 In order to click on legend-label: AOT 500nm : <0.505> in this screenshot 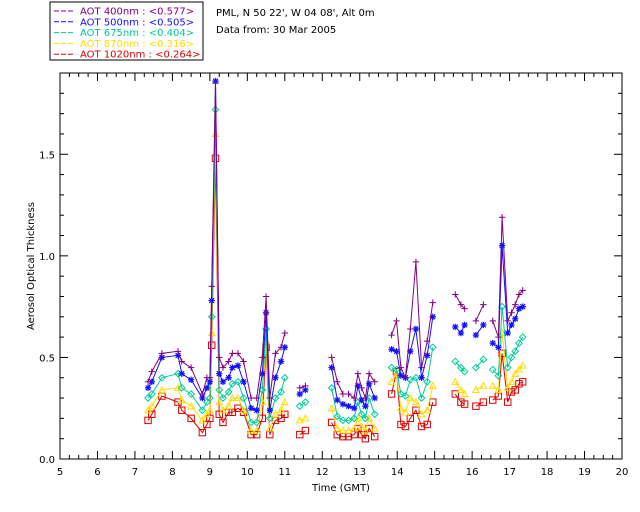, I will do `click(137, 22)`.